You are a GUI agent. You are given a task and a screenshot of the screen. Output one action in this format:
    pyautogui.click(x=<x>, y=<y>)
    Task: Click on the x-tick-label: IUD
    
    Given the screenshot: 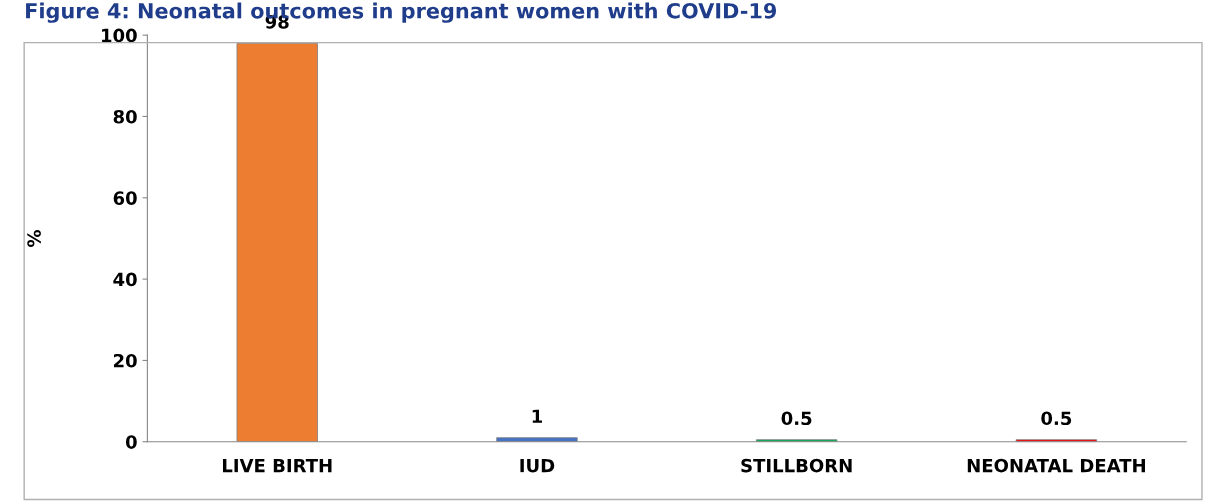 What is the action you would take?
    pyautogui.click(x=537, y=465)
    